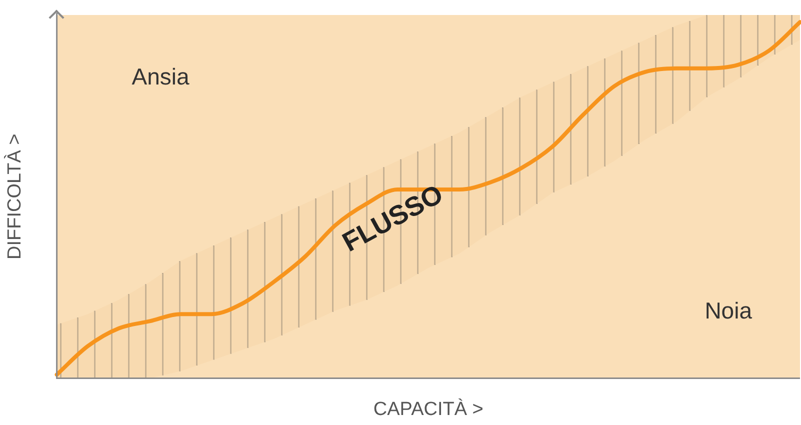 This screenshot has width=801, height=425. Describe the element at coordinates (428, 409) in the screenshot. I see `x-axis-title: CAPACITÀ >` at that location.